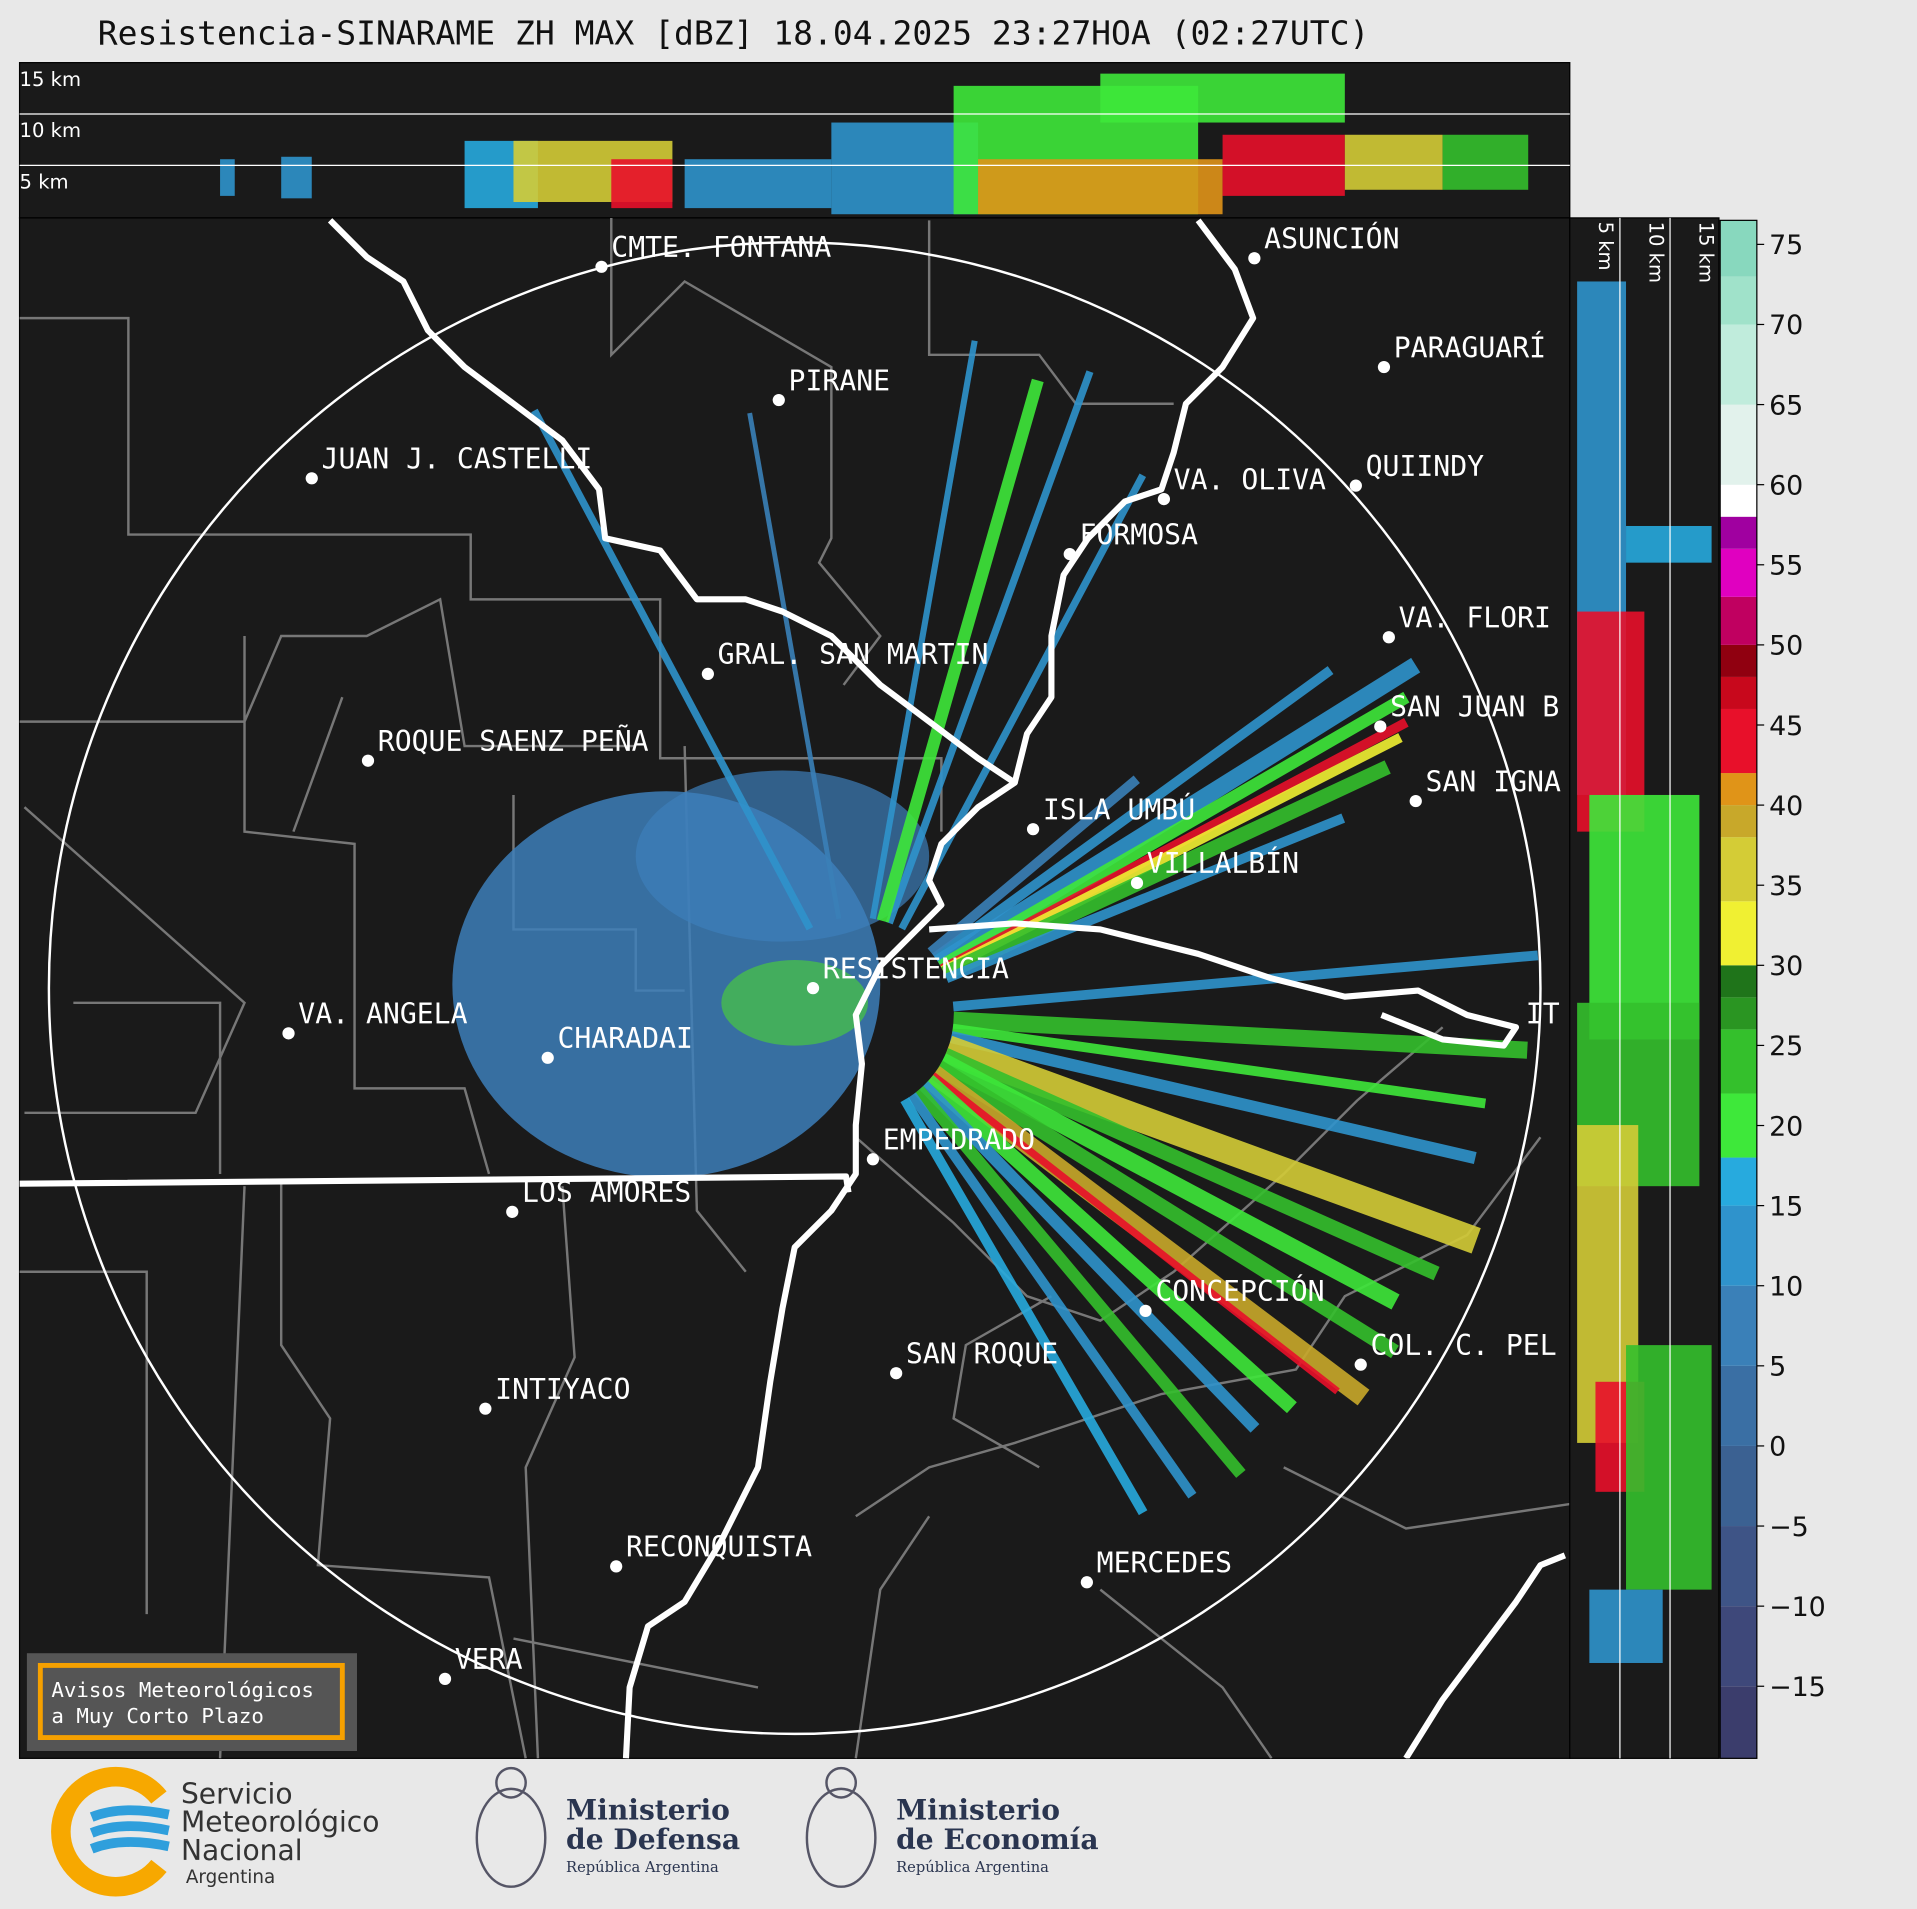  Describe the element at coordinates (1789, 1527) in the screenshot. I see `colorbar-tick-label: −5` at that location.